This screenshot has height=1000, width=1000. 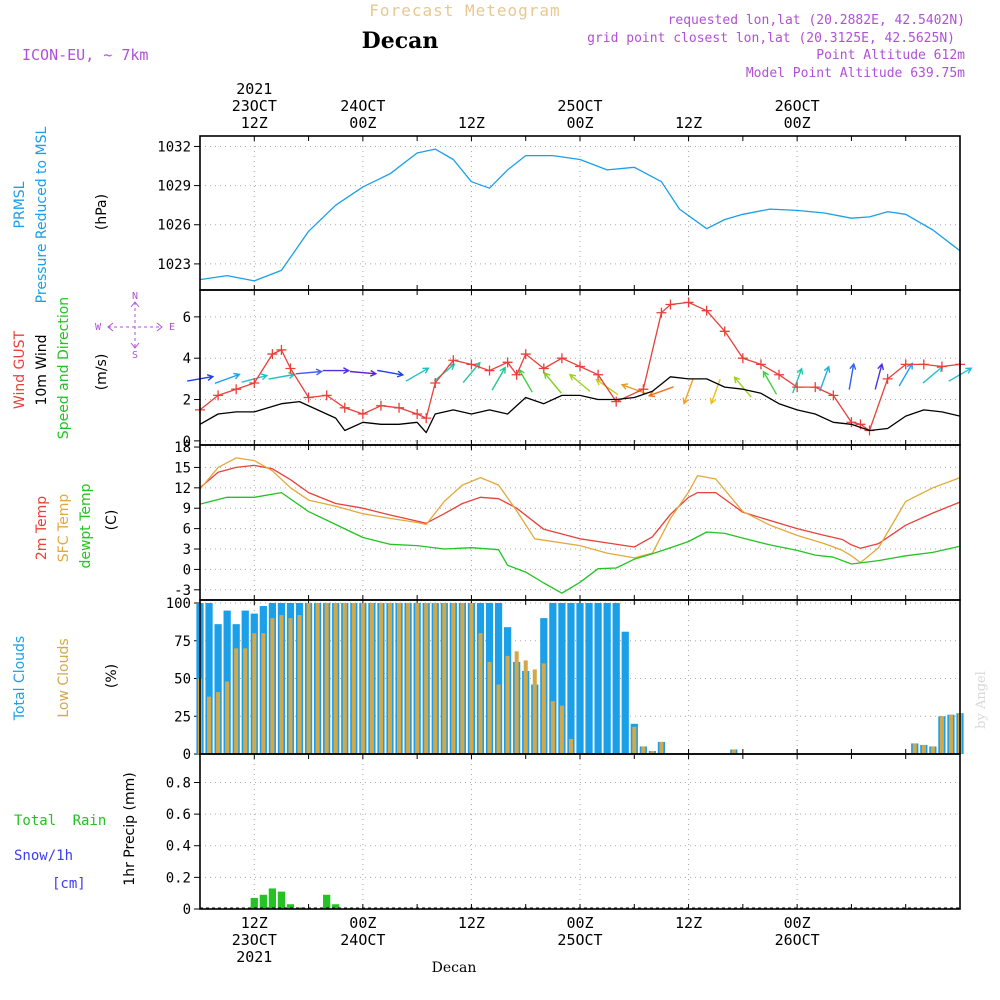 I want to click on t2m-line, so click(x=580, y=506).